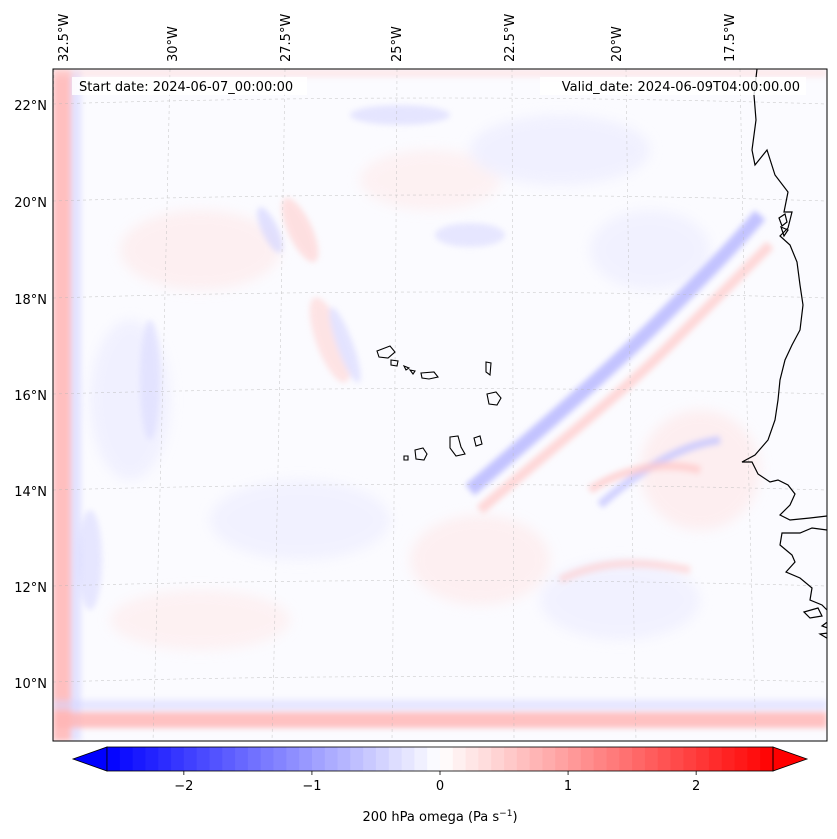 The height and width of the screenshot is (839, 837). I want to click on colorbar: −2 −1 0 1 2 200 hPa omega (Pa s−1), so click(440, 785).